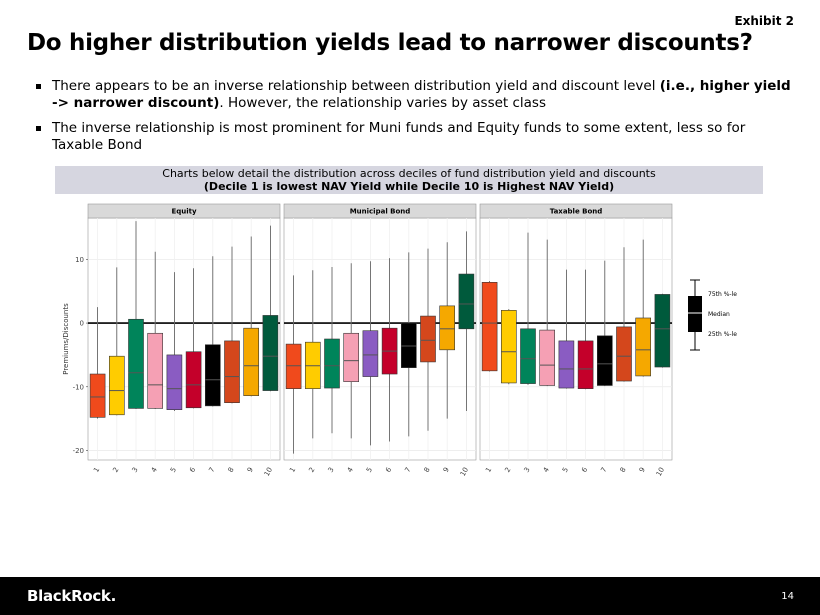  I want to click on panel-title: Municipal Bond, so click(380, 212).